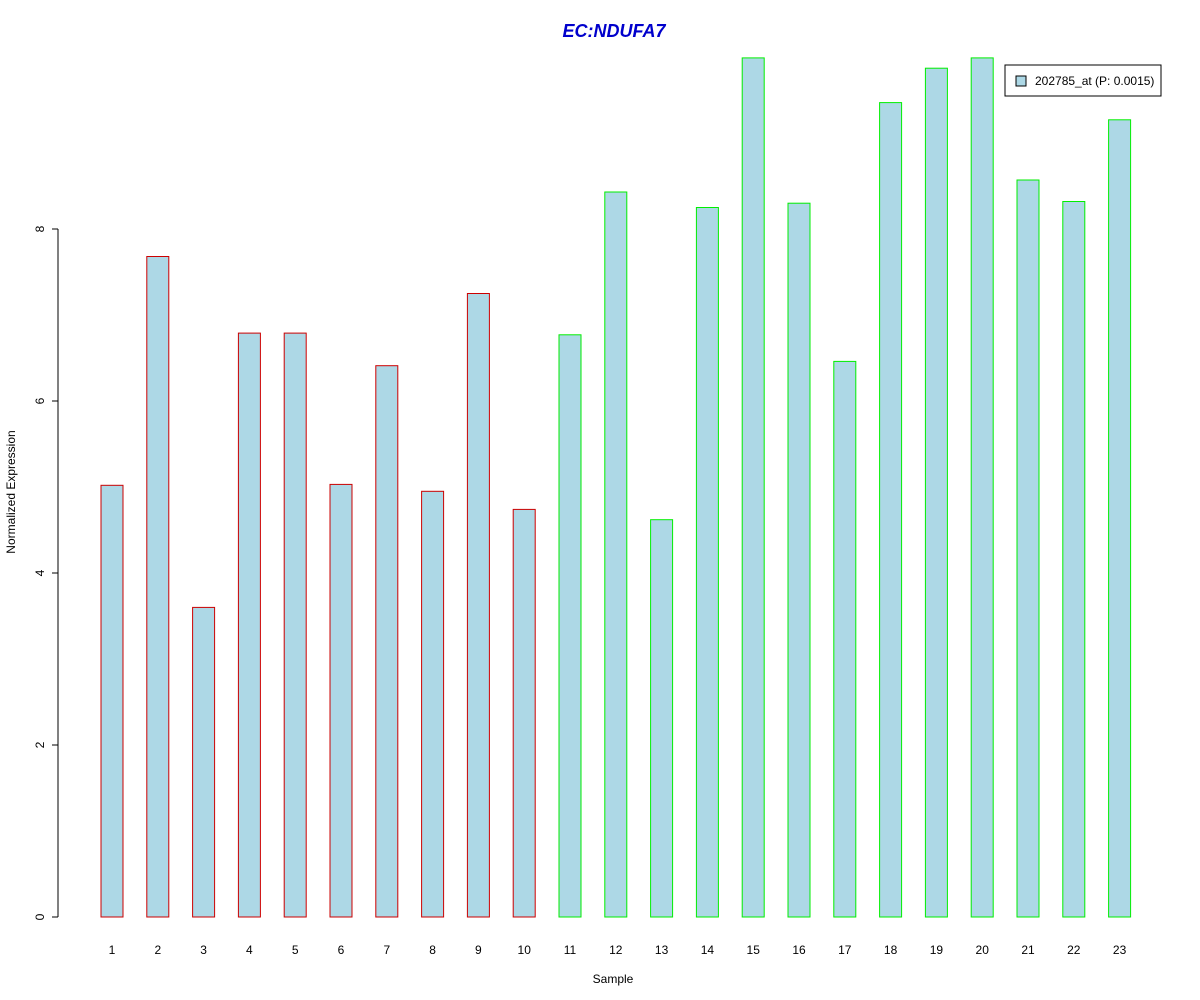  What do you see at coordinates (708, 950) in the screenshot?
I see `x-tick-label: 14` at bounding box center [708, 950].